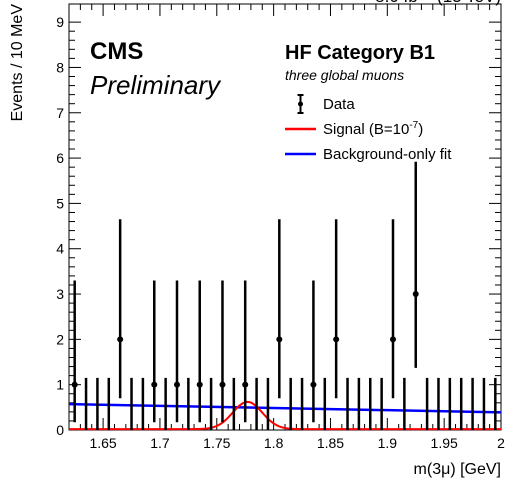 The image size is (507, 485). Describe the element at coordinates (160, 443) in the screenshot. I see `x-tick-label: 1.7` at that location.